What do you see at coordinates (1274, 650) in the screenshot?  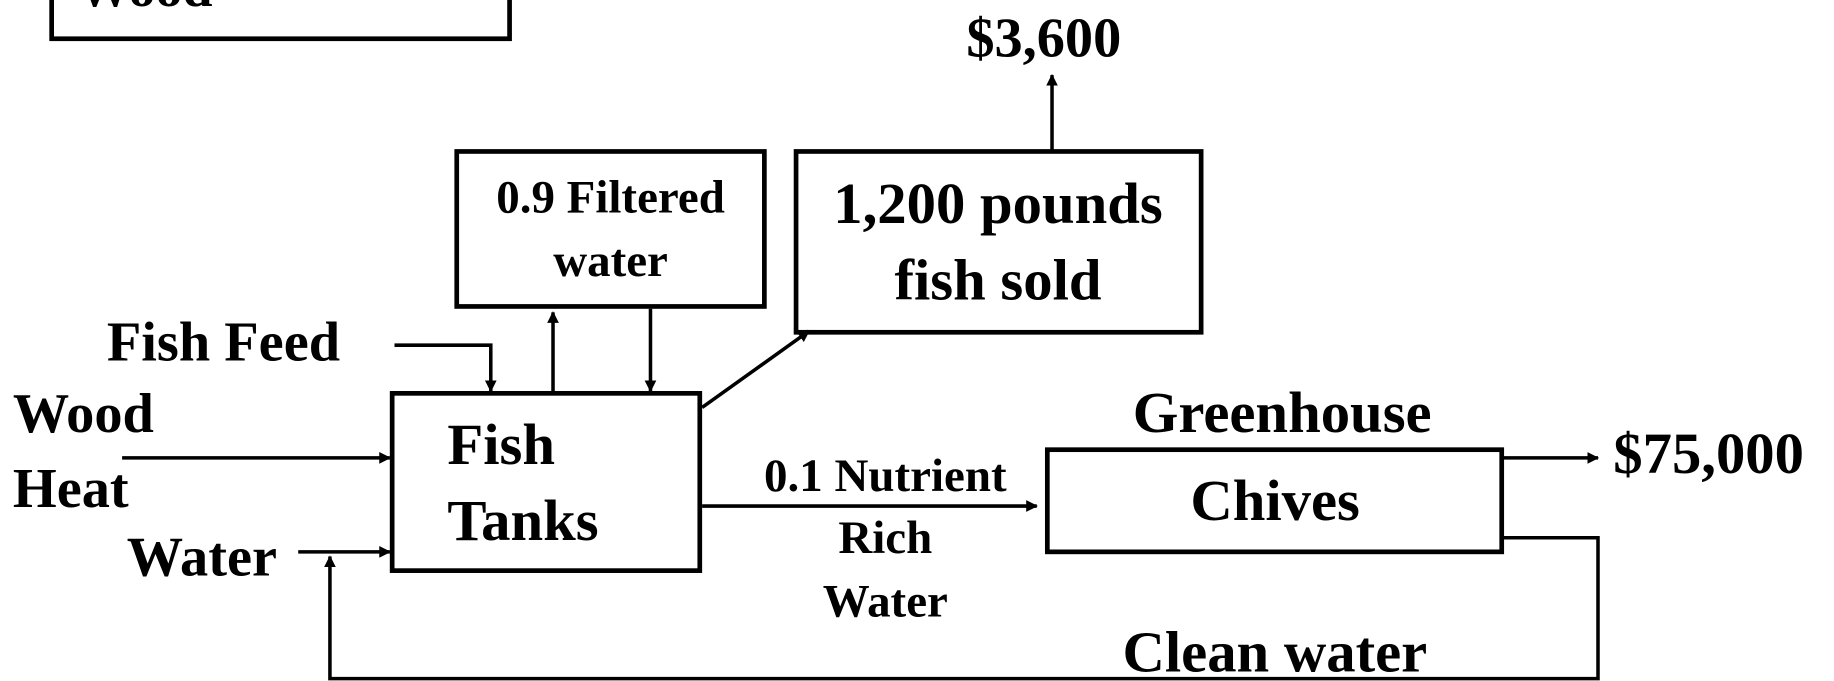 I see `clean-water-label: Clean water` at bounding box center [1274, 650].